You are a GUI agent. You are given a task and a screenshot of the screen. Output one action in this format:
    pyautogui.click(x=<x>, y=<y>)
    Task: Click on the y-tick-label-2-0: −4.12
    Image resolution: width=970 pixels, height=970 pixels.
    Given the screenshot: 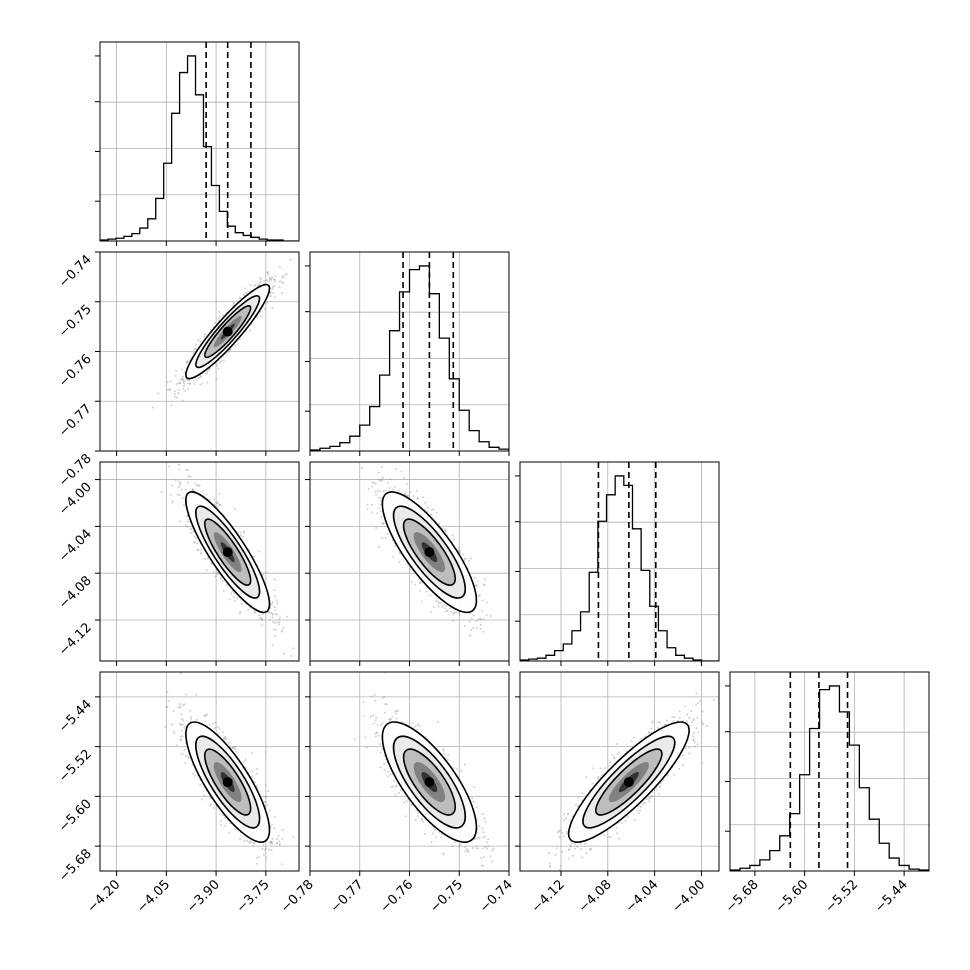 What is the action you would take?
    pyautogui.click(x=75, y=639)
    